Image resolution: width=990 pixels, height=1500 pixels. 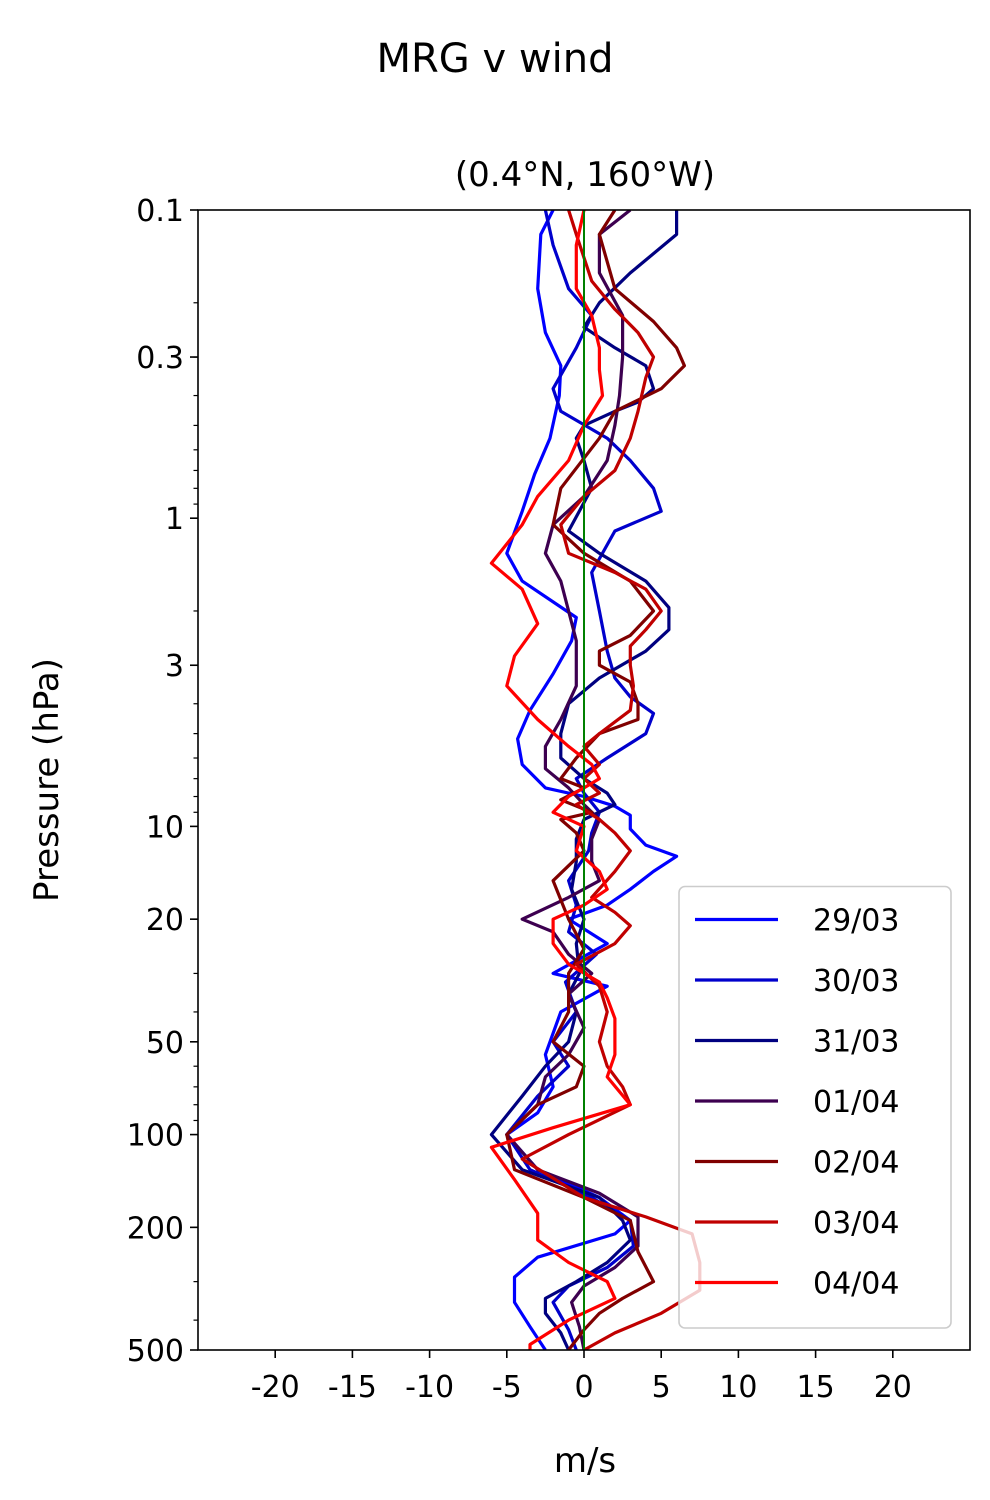 I want to click on legend-label: 29/03, so click(x=856, y=921).